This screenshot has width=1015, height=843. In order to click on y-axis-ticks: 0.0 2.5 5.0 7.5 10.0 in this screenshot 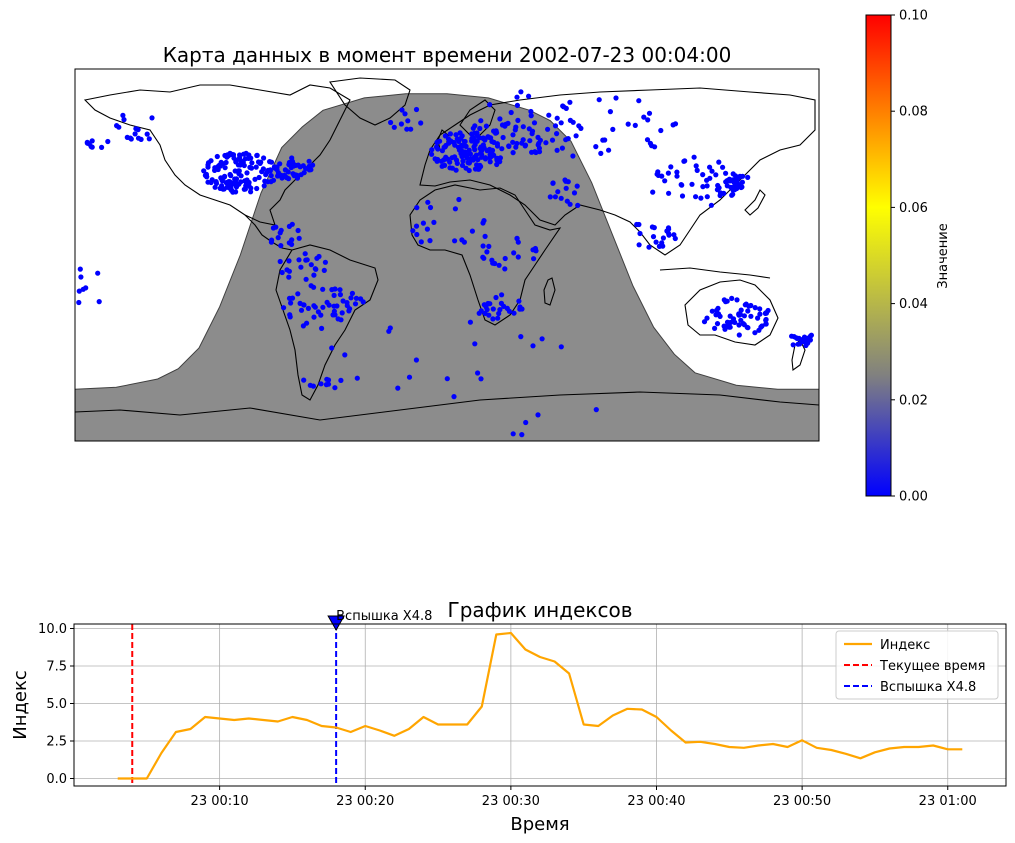, I will do `click(56, 704)`.